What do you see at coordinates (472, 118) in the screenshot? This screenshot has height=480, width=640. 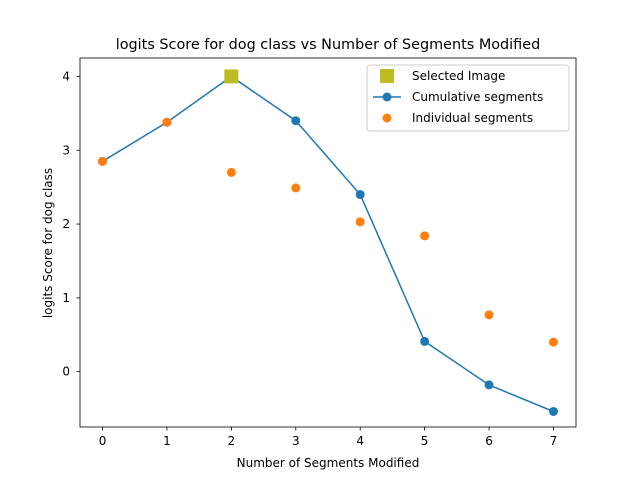 I see `legend-individual-segments-label: Individual segments` at bounding box center [472, 118].